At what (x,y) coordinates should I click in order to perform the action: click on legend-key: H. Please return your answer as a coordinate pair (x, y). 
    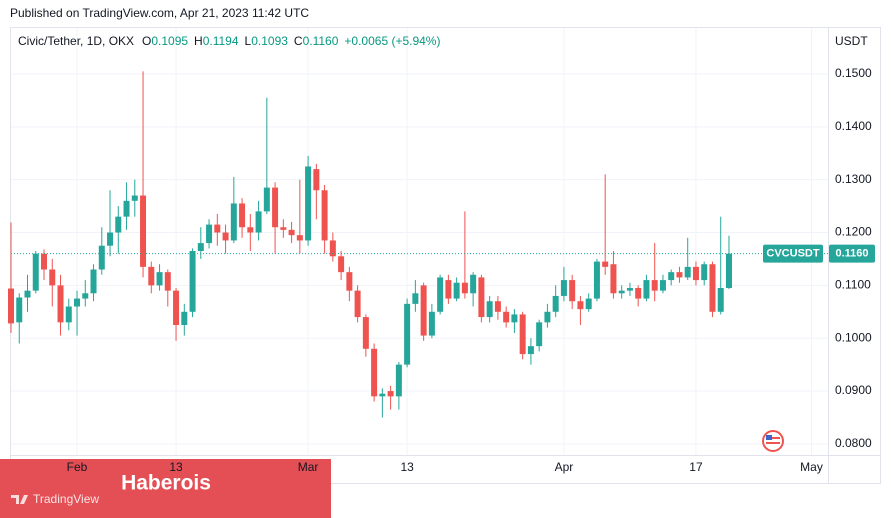
    Looking at the image, I should click on (198, 41).